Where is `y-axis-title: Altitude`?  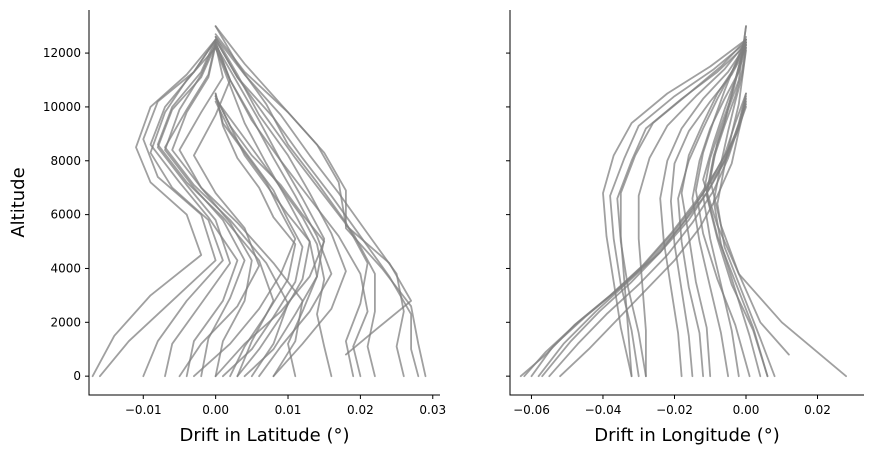
y-axis-title: Altitude is located at coordinates (18, 202).